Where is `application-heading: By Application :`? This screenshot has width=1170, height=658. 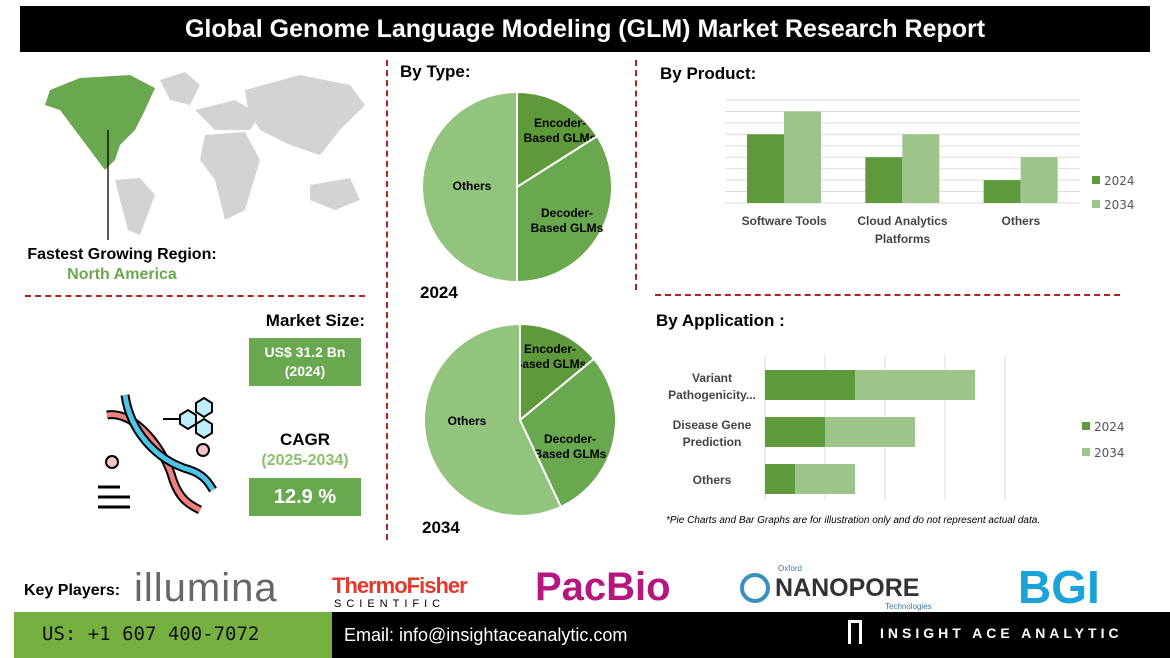 application-heading: By Application : is located at coordinates (720, 320).